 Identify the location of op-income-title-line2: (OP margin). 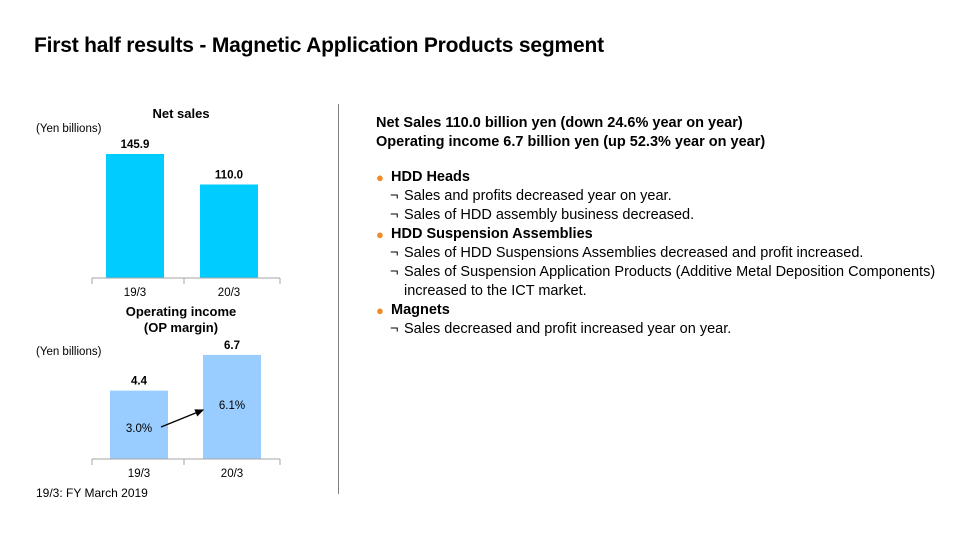
(181, 327).